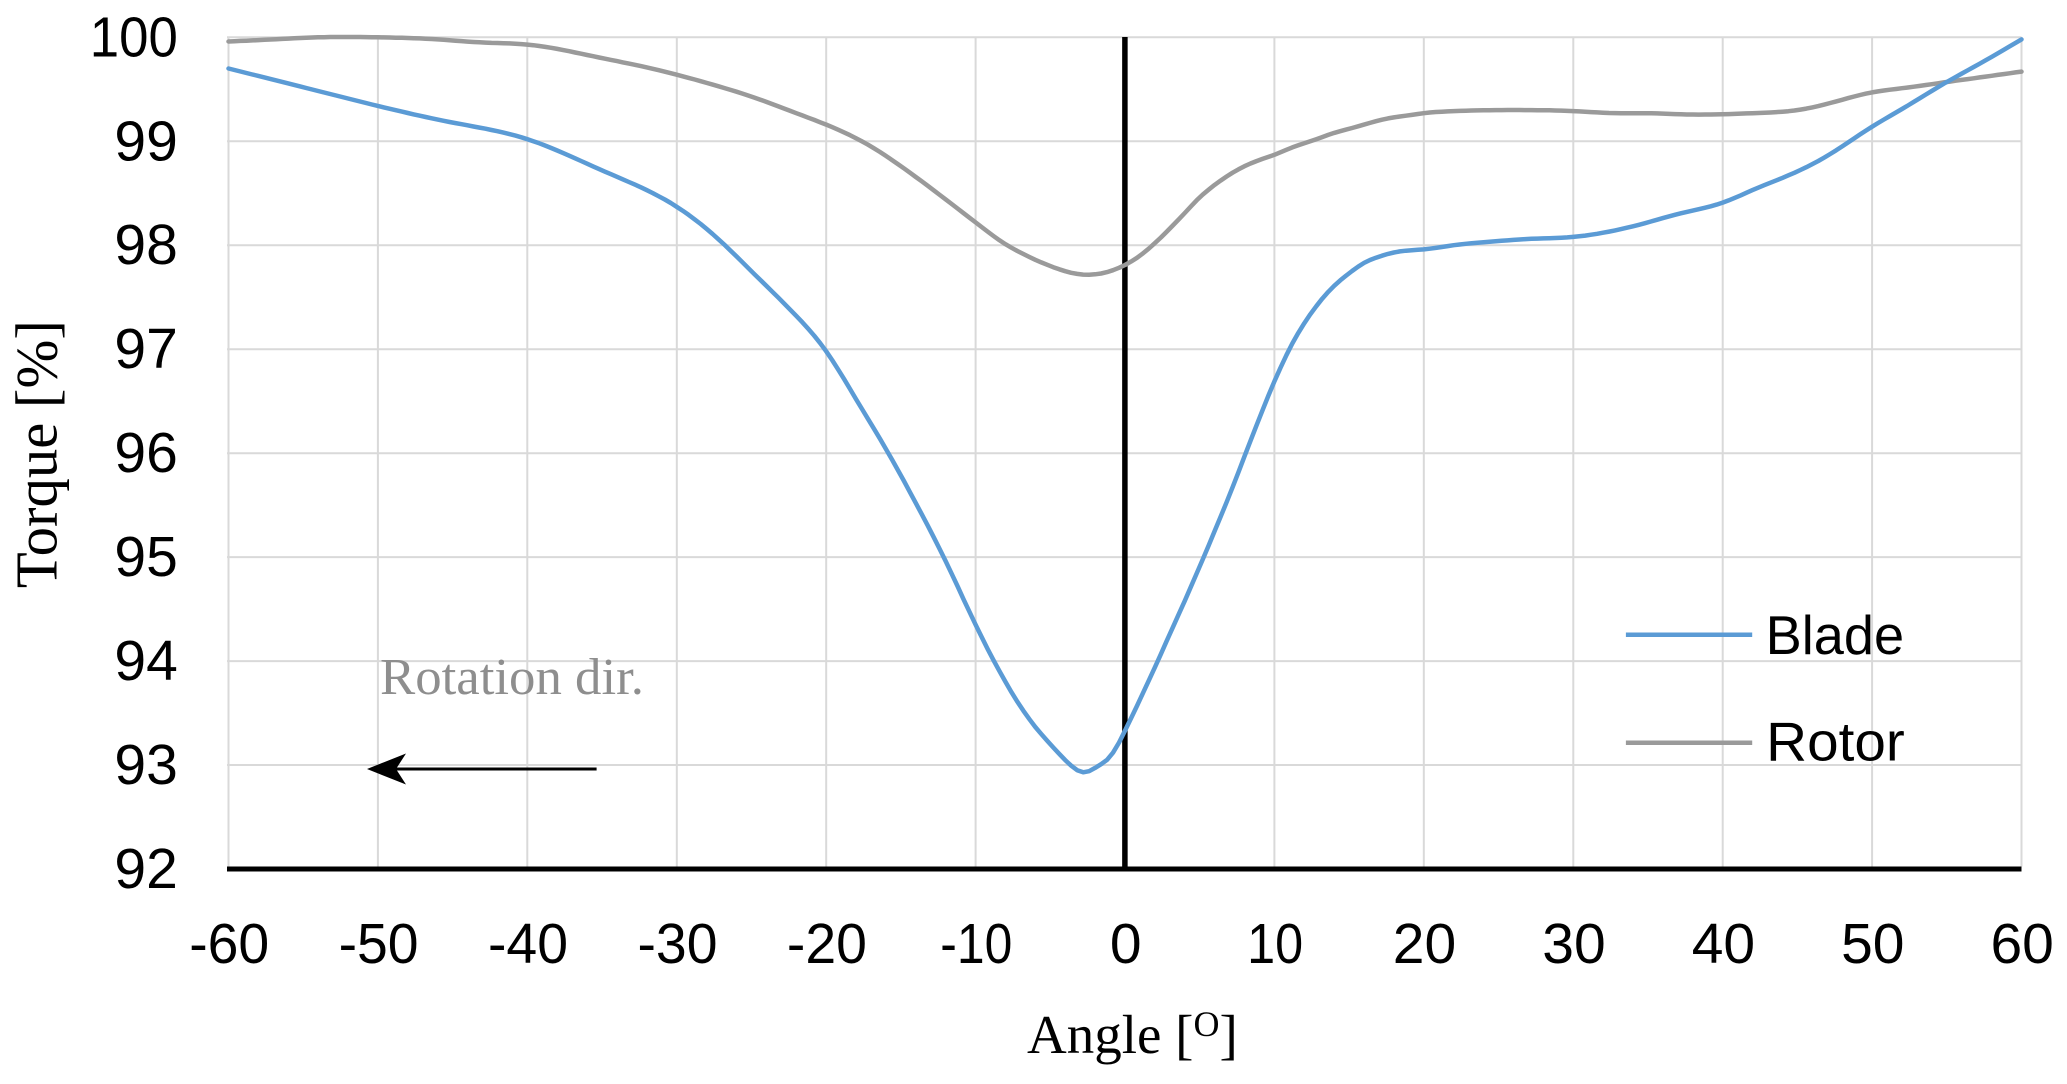 The width and height of the screenshot is (2067, 1084). I want to click on svg-text: 10, so click(1275, 944).